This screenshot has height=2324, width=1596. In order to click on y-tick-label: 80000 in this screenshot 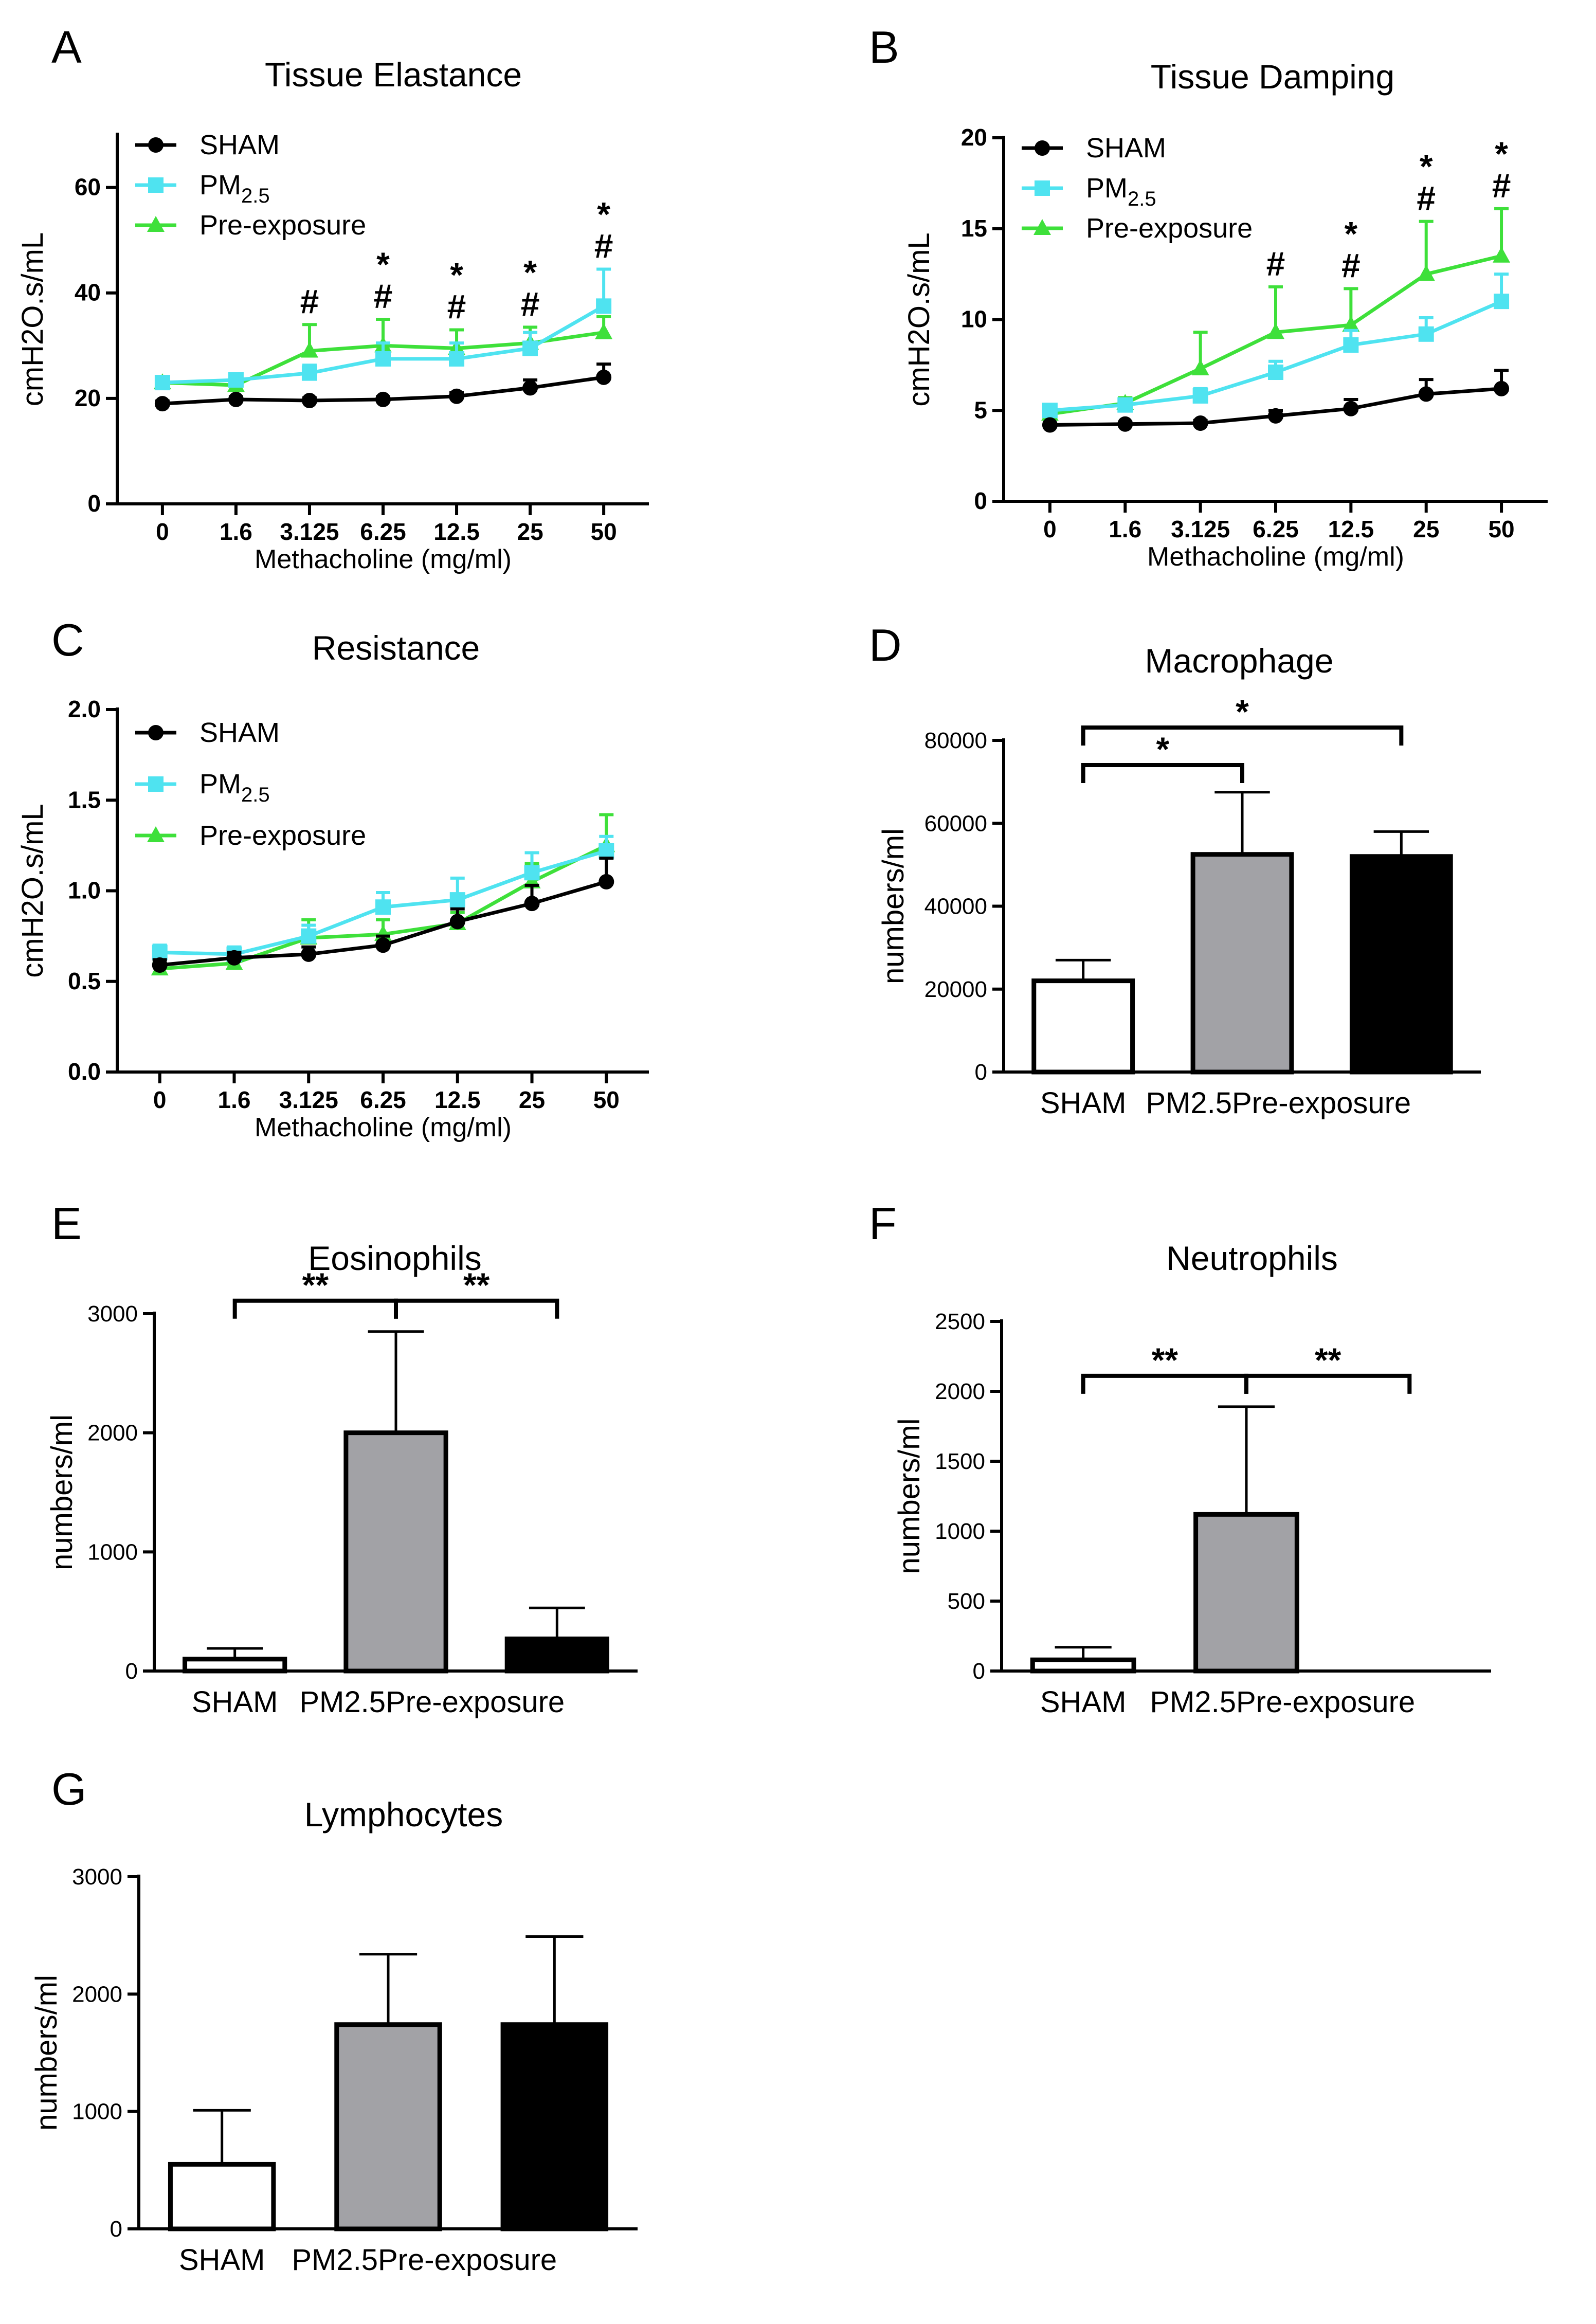, I will do `click(955, 740)`.